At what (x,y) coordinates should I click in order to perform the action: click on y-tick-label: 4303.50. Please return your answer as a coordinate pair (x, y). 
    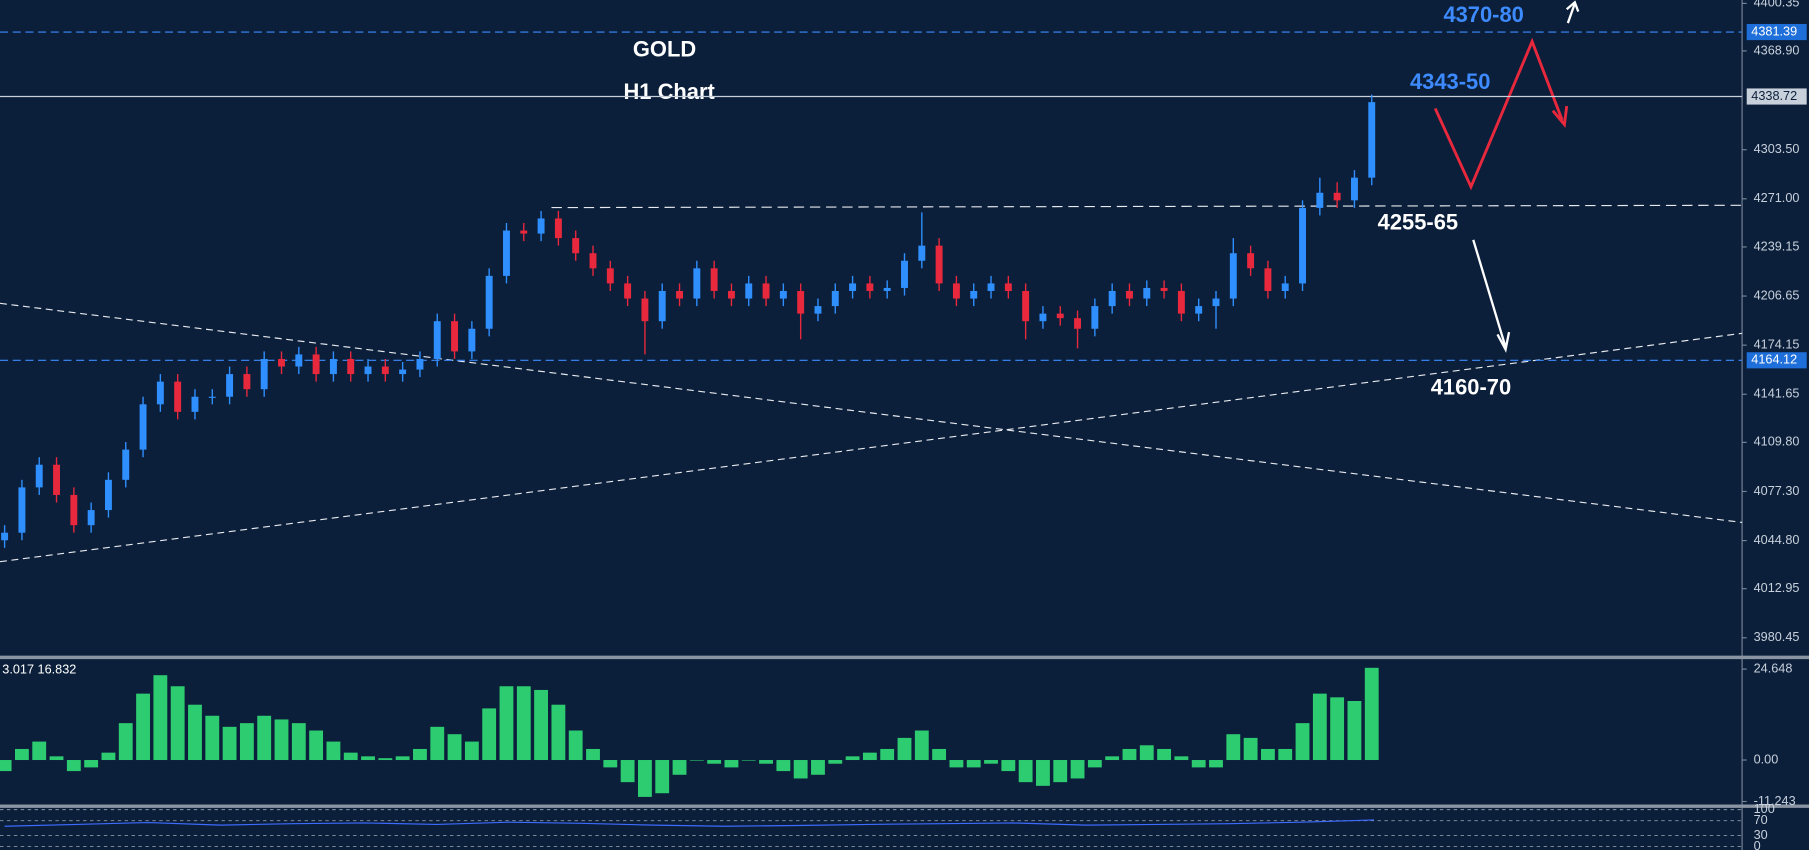
    Looking at the image, I should click on (1777, 149).